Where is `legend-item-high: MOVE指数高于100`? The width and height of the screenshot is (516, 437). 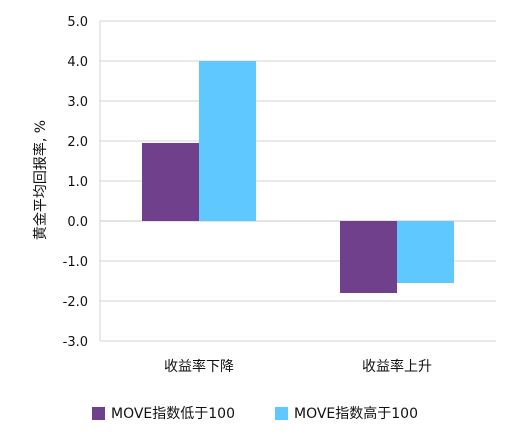 legend-item-high: MOVE指数高于100 is located at coordinates (346, 413).